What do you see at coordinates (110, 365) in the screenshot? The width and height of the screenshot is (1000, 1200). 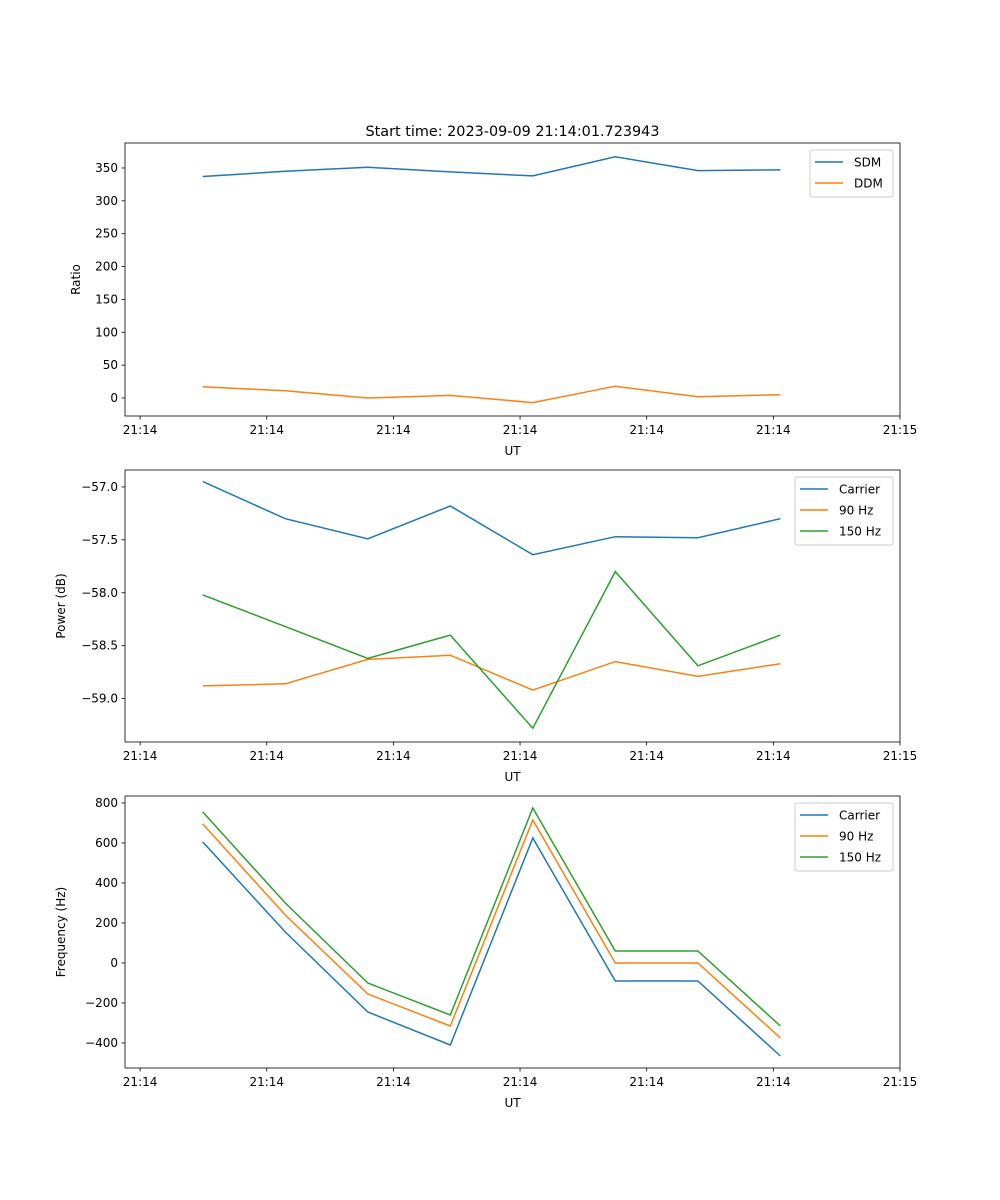 I see `y-tick-label: 50` at bounding box center [110, 365].